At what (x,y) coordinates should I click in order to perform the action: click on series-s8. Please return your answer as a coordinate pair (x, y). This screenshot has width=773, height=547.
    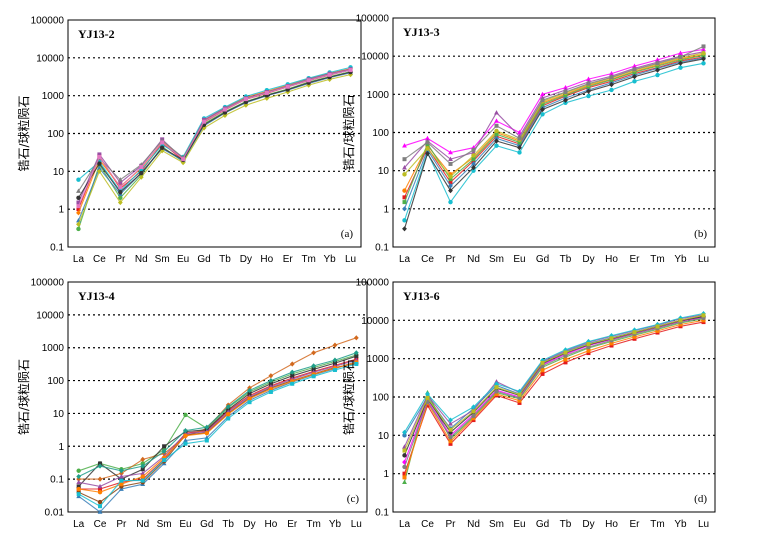
    Looking at the image, I should click on (554, 144).